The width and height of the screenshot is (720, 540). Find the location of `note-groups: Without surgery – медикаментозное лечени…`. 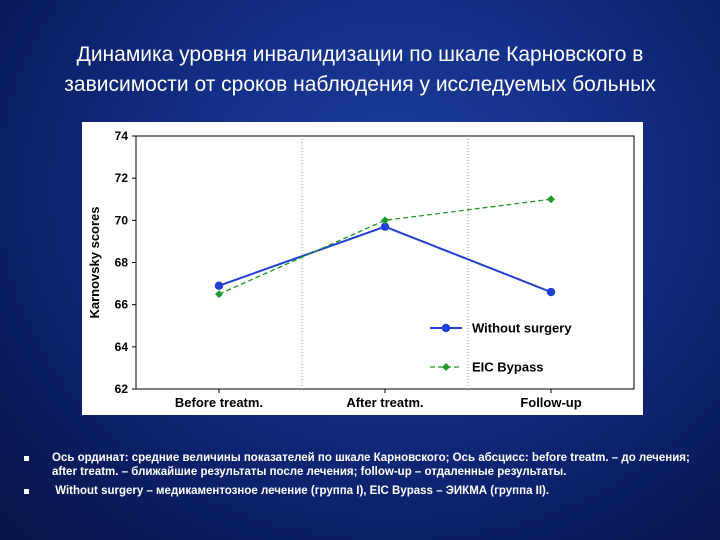

note-groups: Without surgery – медикаментозное лечени… is located at coordinates (360, 492).